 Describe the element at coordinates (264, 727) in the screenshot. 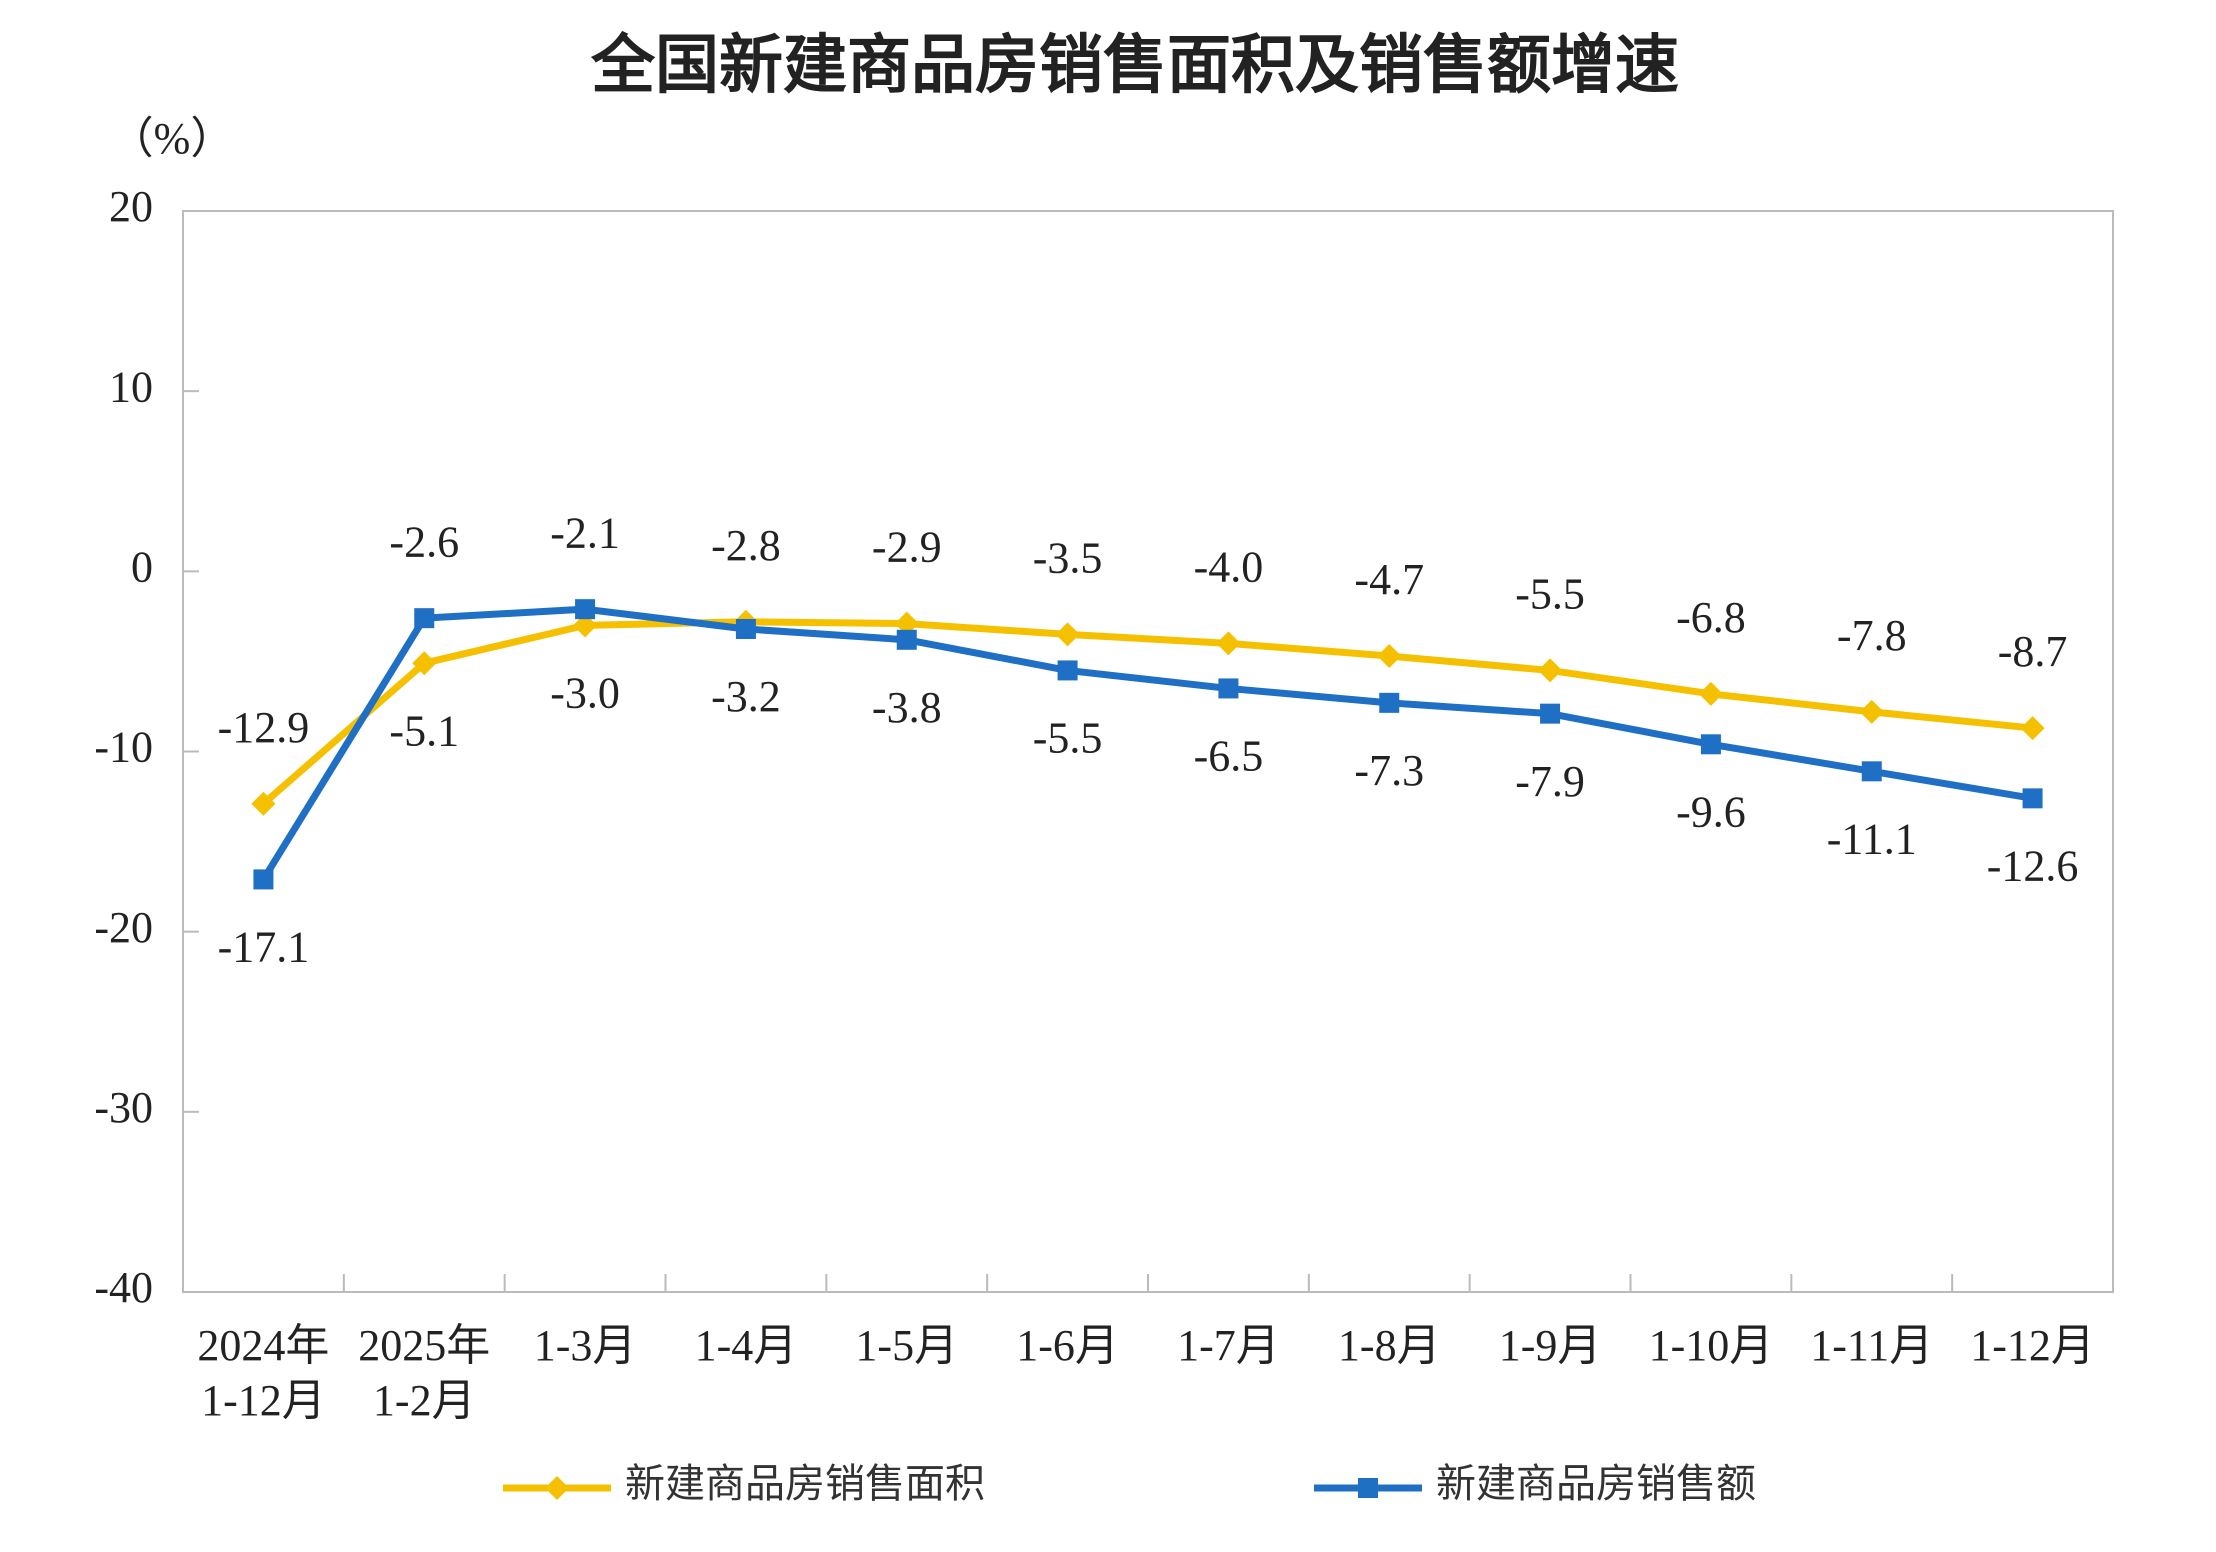

I see `data-label: -12.9` at that location.